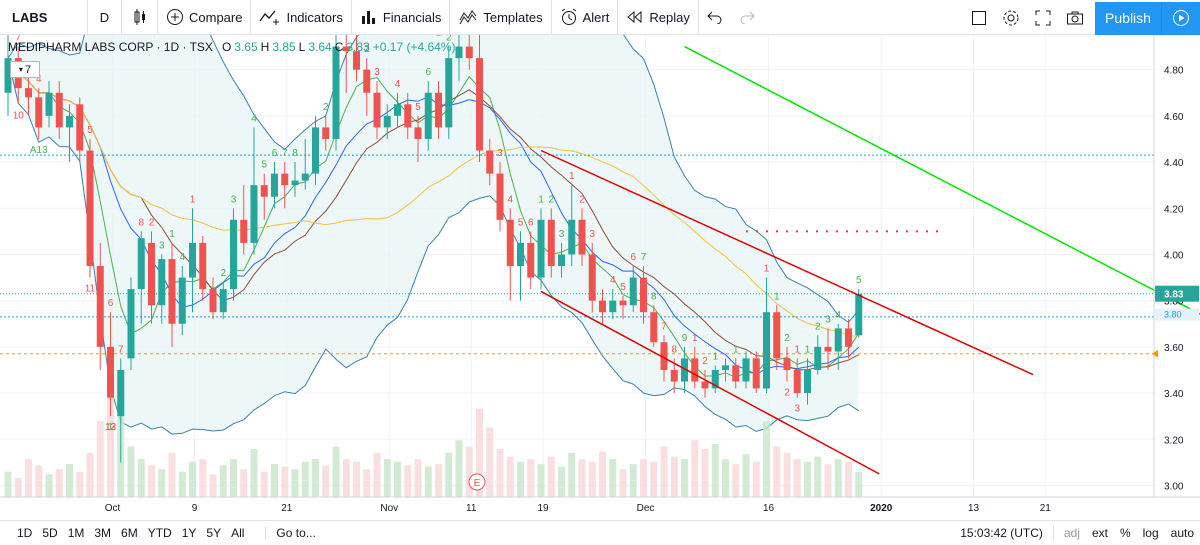  I want to click on earnings-marker-icon, so click(477, 482).